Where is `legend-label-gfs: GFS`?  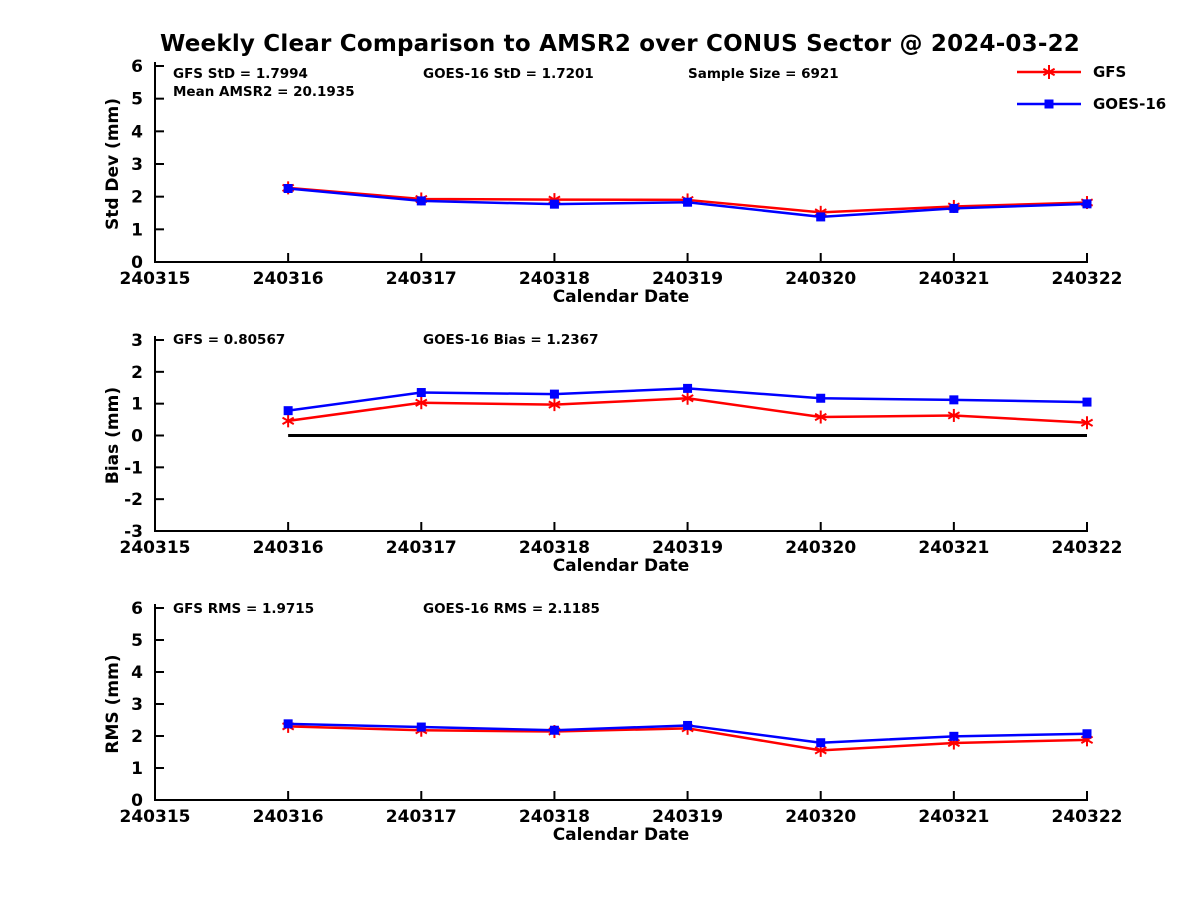
legend-label-gfs: GFS is located at coordinates (1110, 72).